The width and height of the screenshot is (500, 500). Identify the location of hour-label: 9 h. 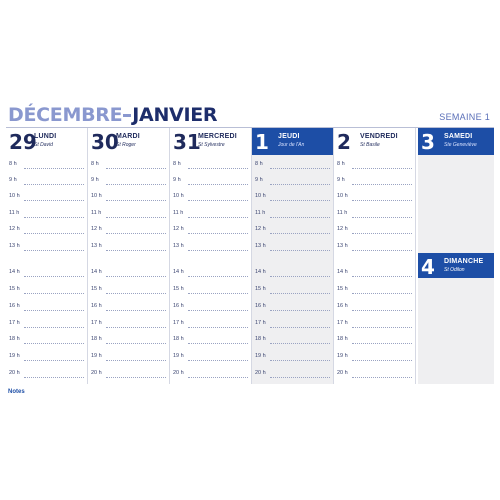
(95, 180).